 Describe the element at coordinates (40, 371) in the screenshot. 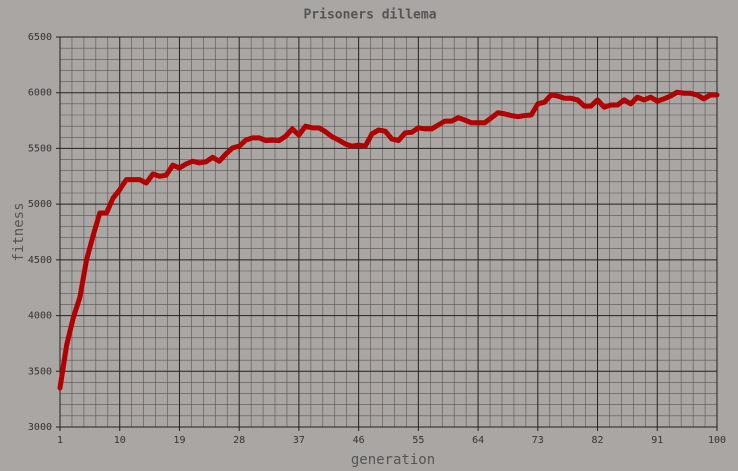

I see `y-tick-label: 3500` at that location.